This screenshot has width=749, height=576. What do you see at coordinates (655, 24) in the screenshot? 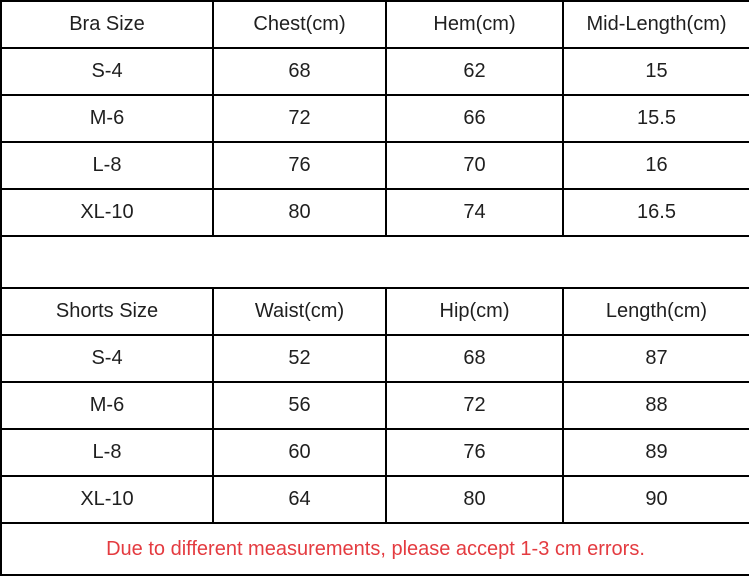
I see `mid-length-column-header: Mid-Length(cm)` at bounding box center [655, 24].